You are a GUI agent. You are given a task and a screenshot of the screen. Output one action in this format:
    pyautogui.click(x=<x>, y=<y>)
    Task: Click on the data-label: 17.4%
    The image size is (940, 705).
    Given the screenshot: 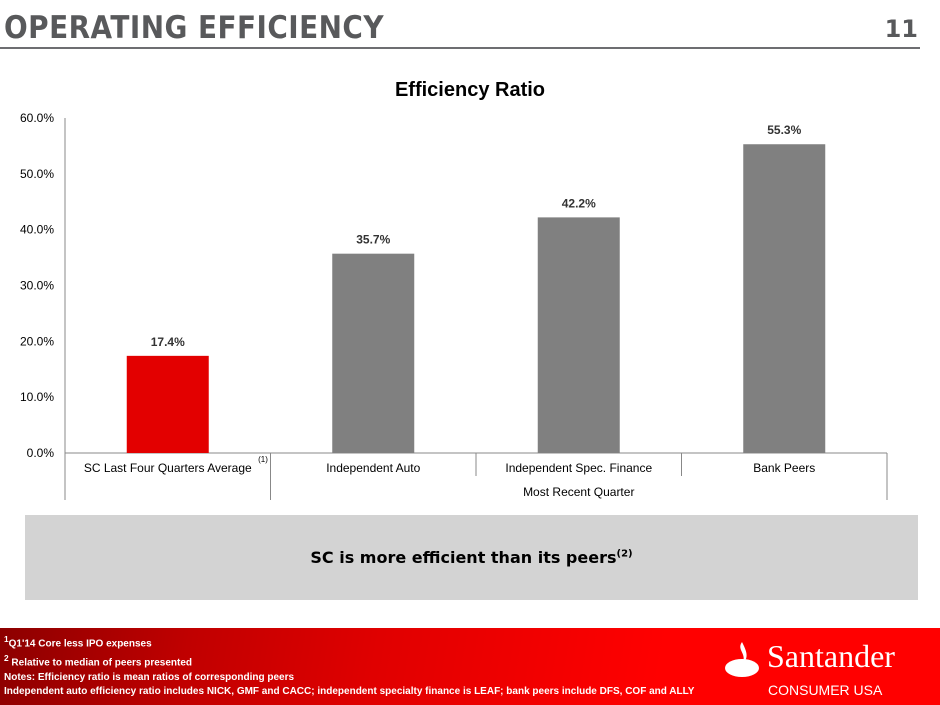 What is the action you would take?
    pyautogui.click(x=168, y=342)
    